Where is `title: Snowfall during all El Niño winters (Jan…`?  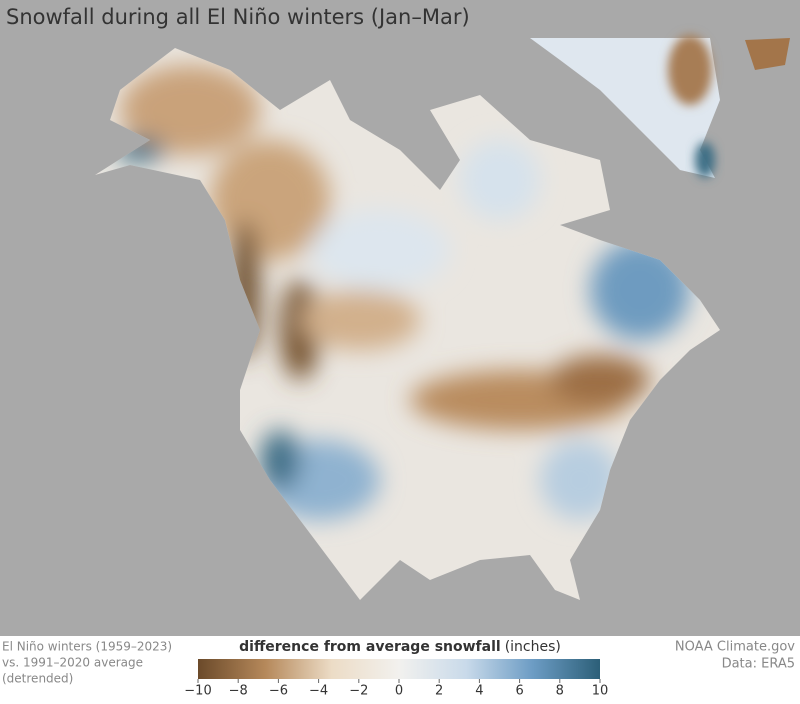
title: Snowfall during all El Niño winters (Jan… is located at coordinates (238, 17).